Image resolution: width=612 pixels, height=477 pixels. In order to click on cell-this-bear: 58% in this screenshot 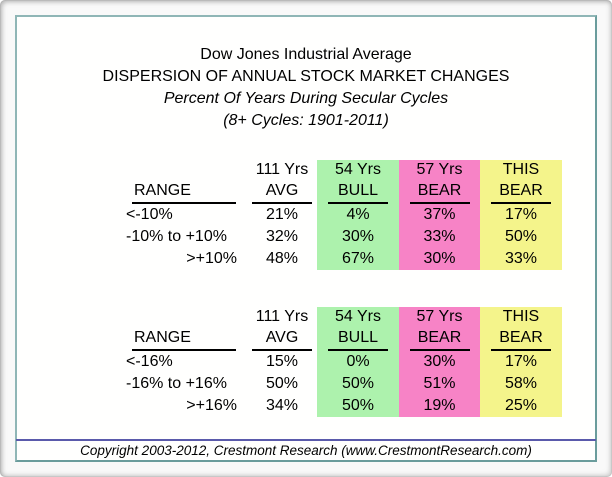, I will do `click(521, 384)`.